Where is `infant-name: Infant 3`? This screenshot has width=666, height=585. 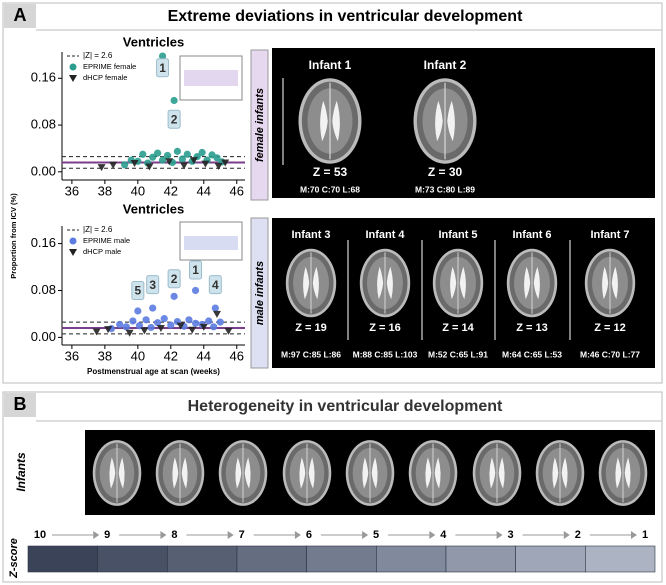 infant-name: Infant 3 is located at coordinates (310, 235).